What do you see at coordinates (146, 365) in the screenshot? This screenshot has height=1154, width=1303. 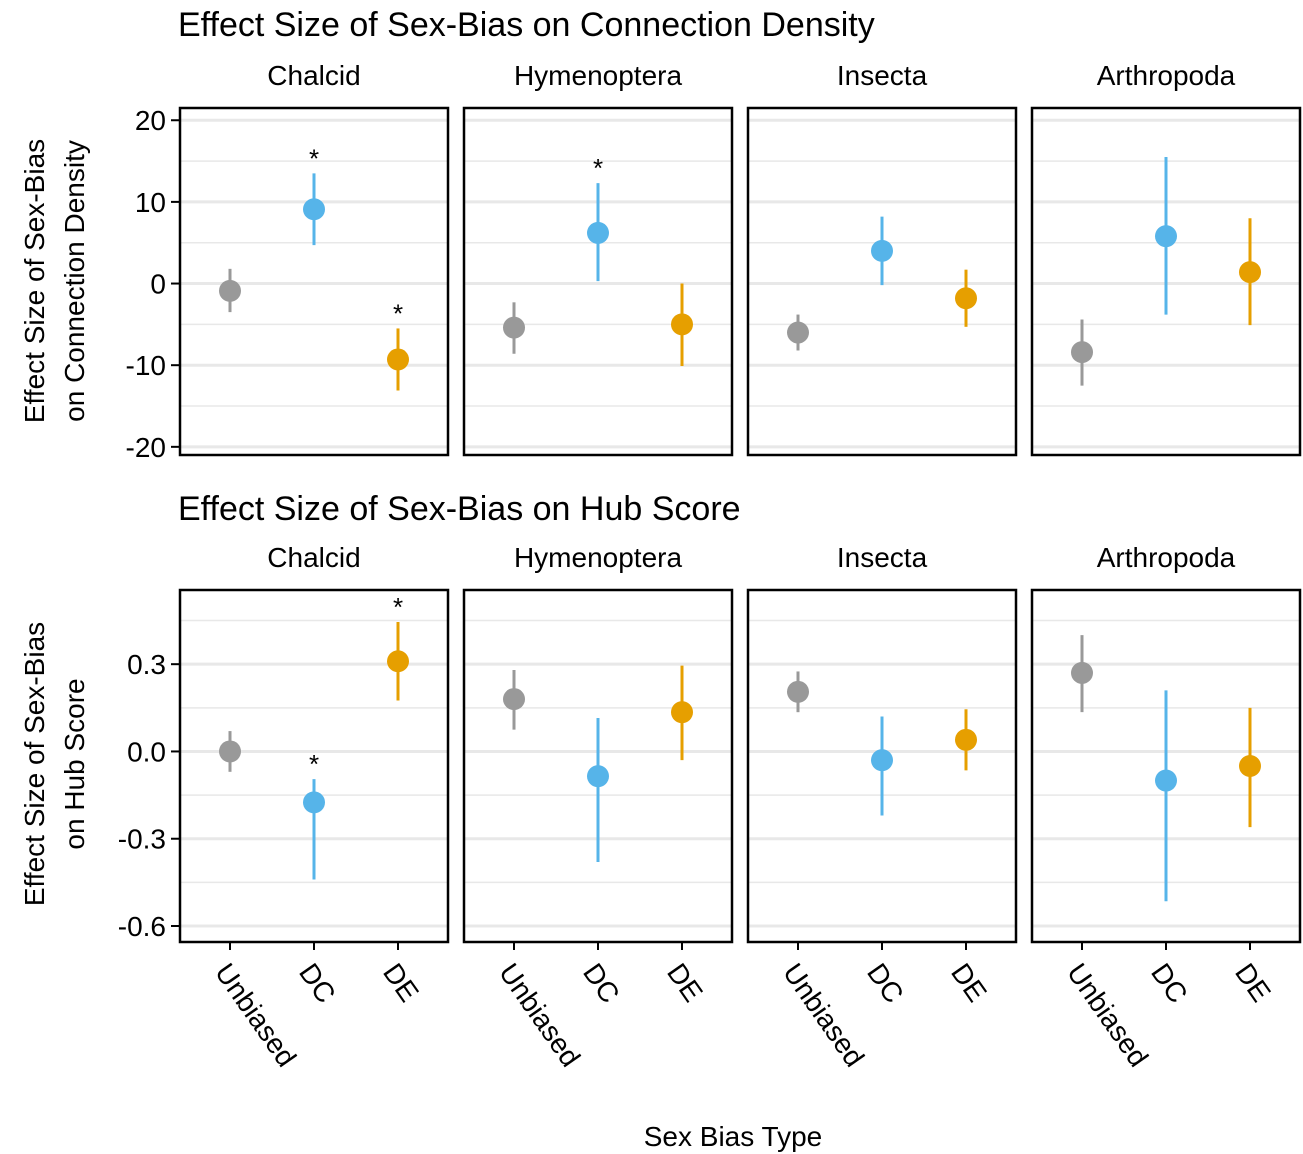 I see `y-tick-label: -10` at bounding box center [146, 365].